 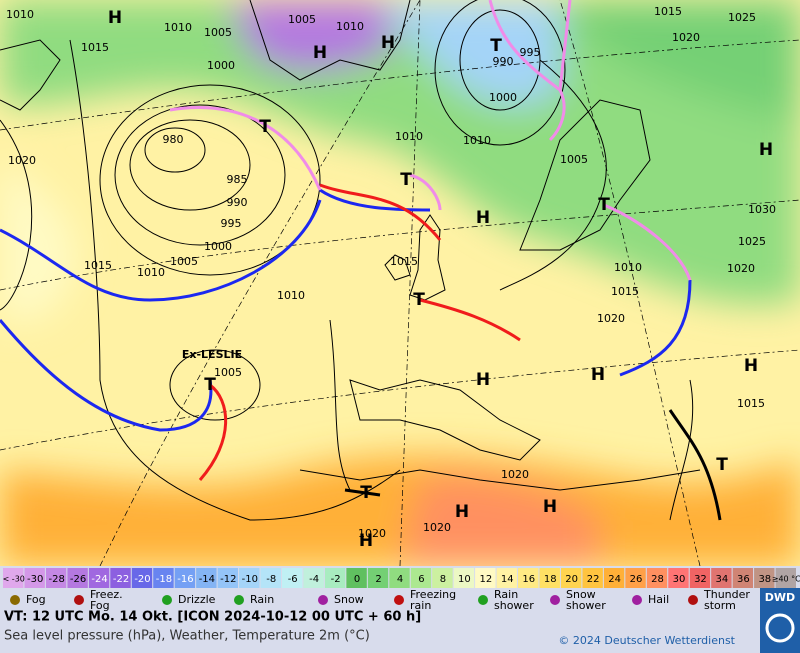 I want to click on weather-label: Rain, so click(x=262, y=599).